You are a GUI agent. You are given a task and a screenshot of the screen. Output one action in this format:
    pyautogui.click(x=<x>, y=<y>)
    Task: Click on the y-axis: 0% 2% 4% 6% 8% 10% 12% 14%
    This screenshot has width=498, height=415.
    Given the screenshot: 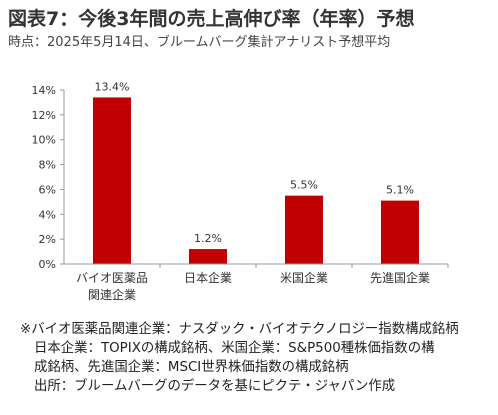 What is the action you would take?
    pyautogui.click(x=48, y=177)
    